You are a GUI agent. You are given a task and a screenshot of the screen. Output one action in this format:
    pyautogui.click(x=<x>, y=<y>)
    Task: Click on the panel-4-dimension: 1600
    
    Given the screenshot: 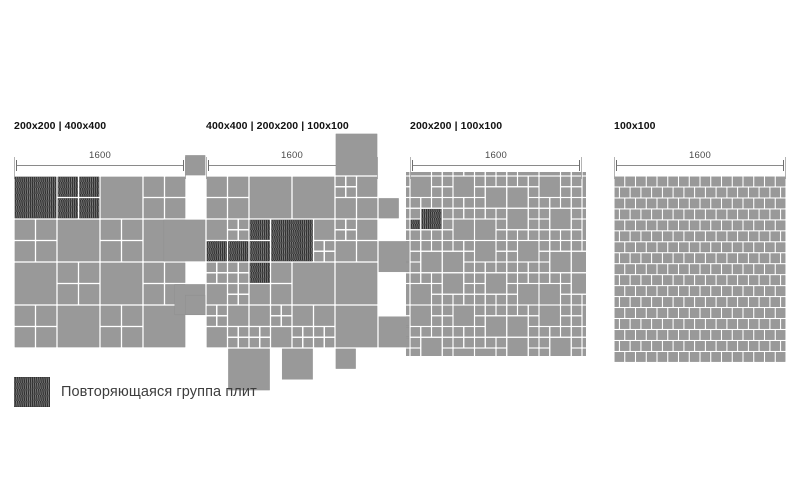 What is the action you would take?
    pyautogui.click(x=700, y=164)
    